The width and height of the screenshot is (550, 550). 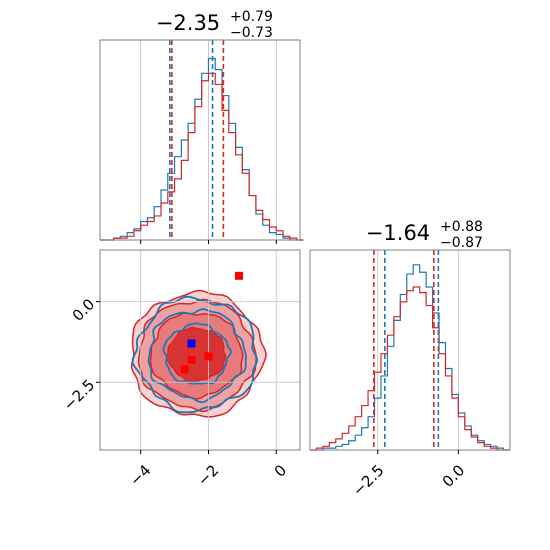 I want to click on title-upper-error: +0.79, so click(x=251, y=17).